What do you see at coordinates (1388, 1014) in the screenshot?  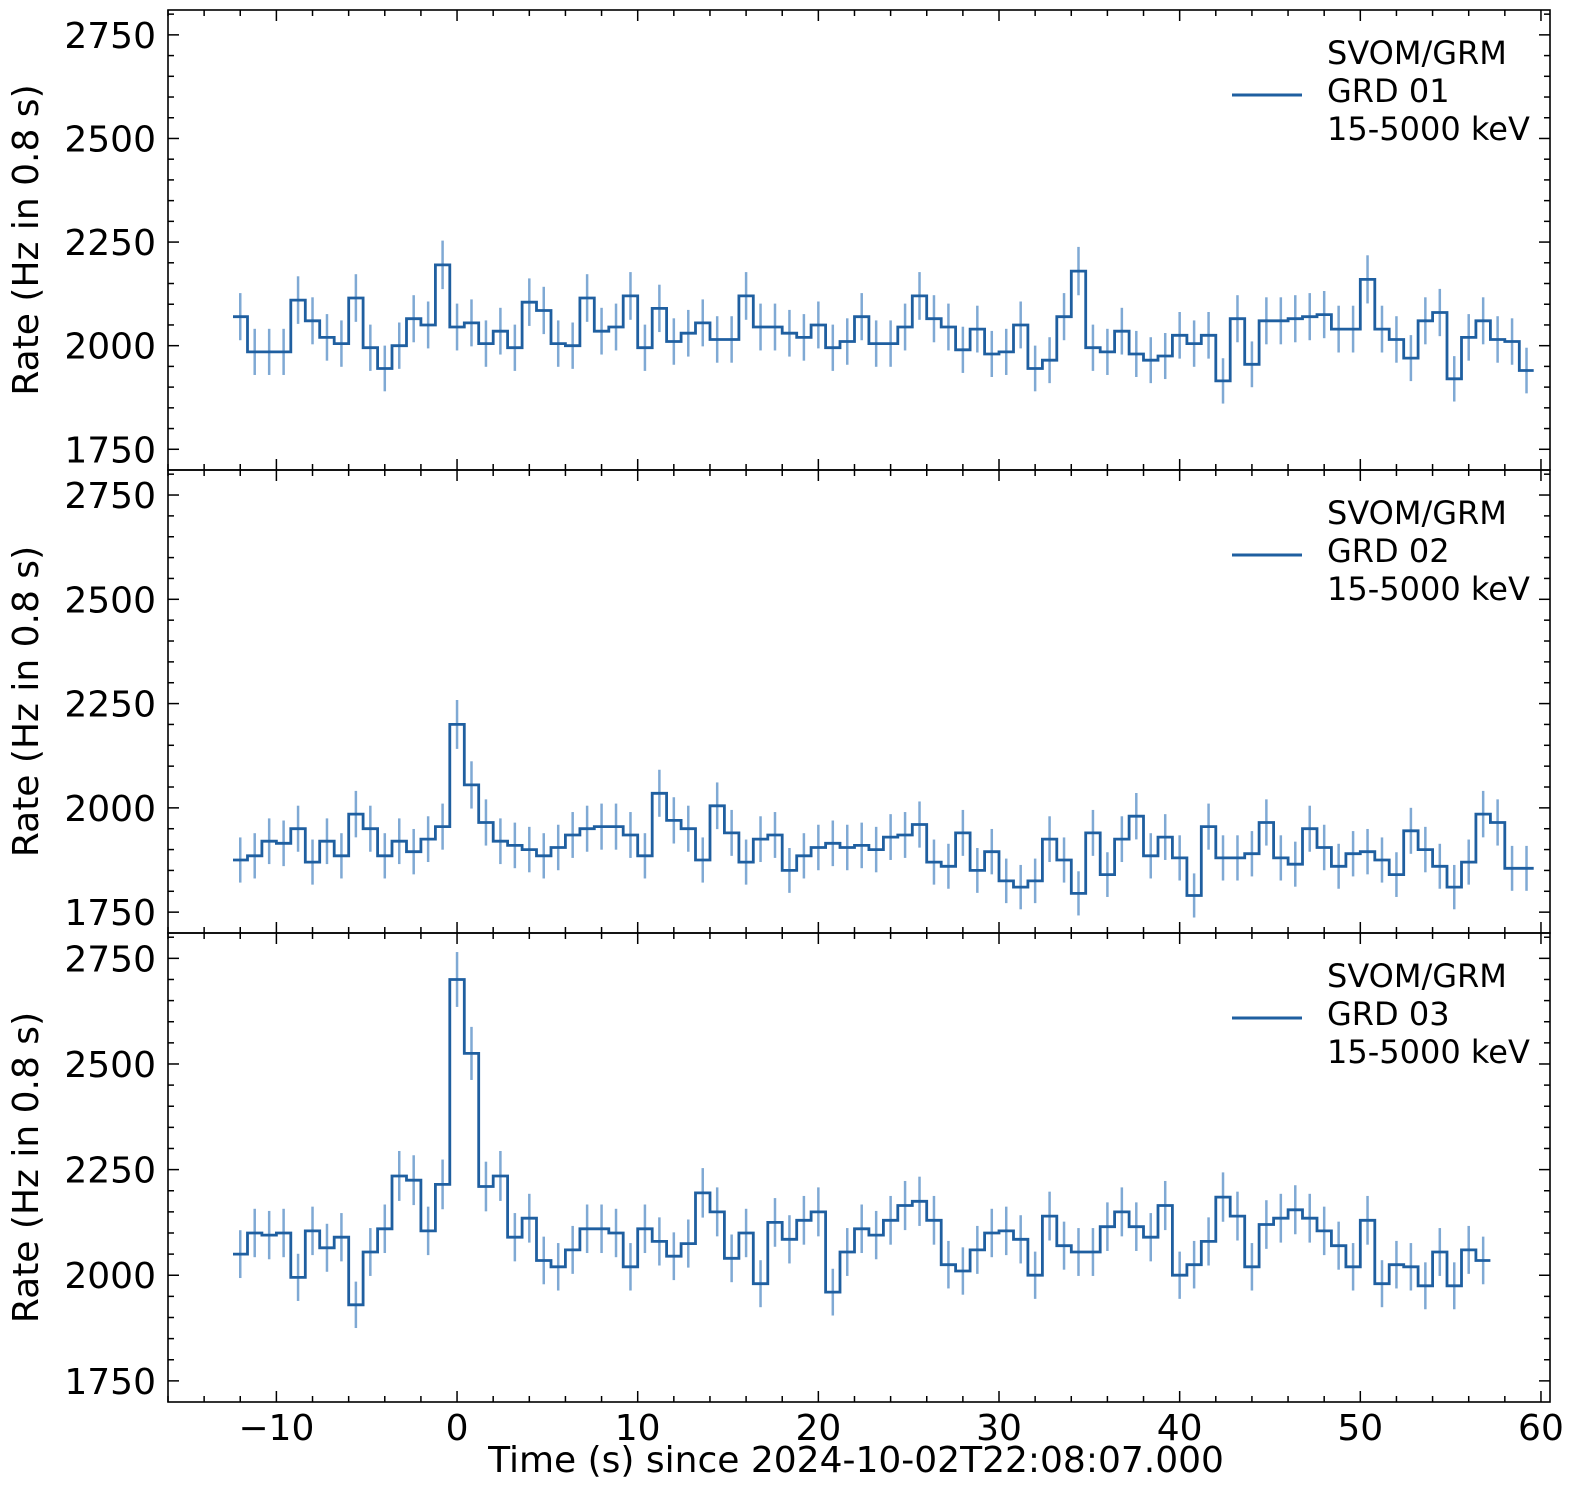 I see `legend-text-line: GRD 03` at bounding box center [1388, 1014].